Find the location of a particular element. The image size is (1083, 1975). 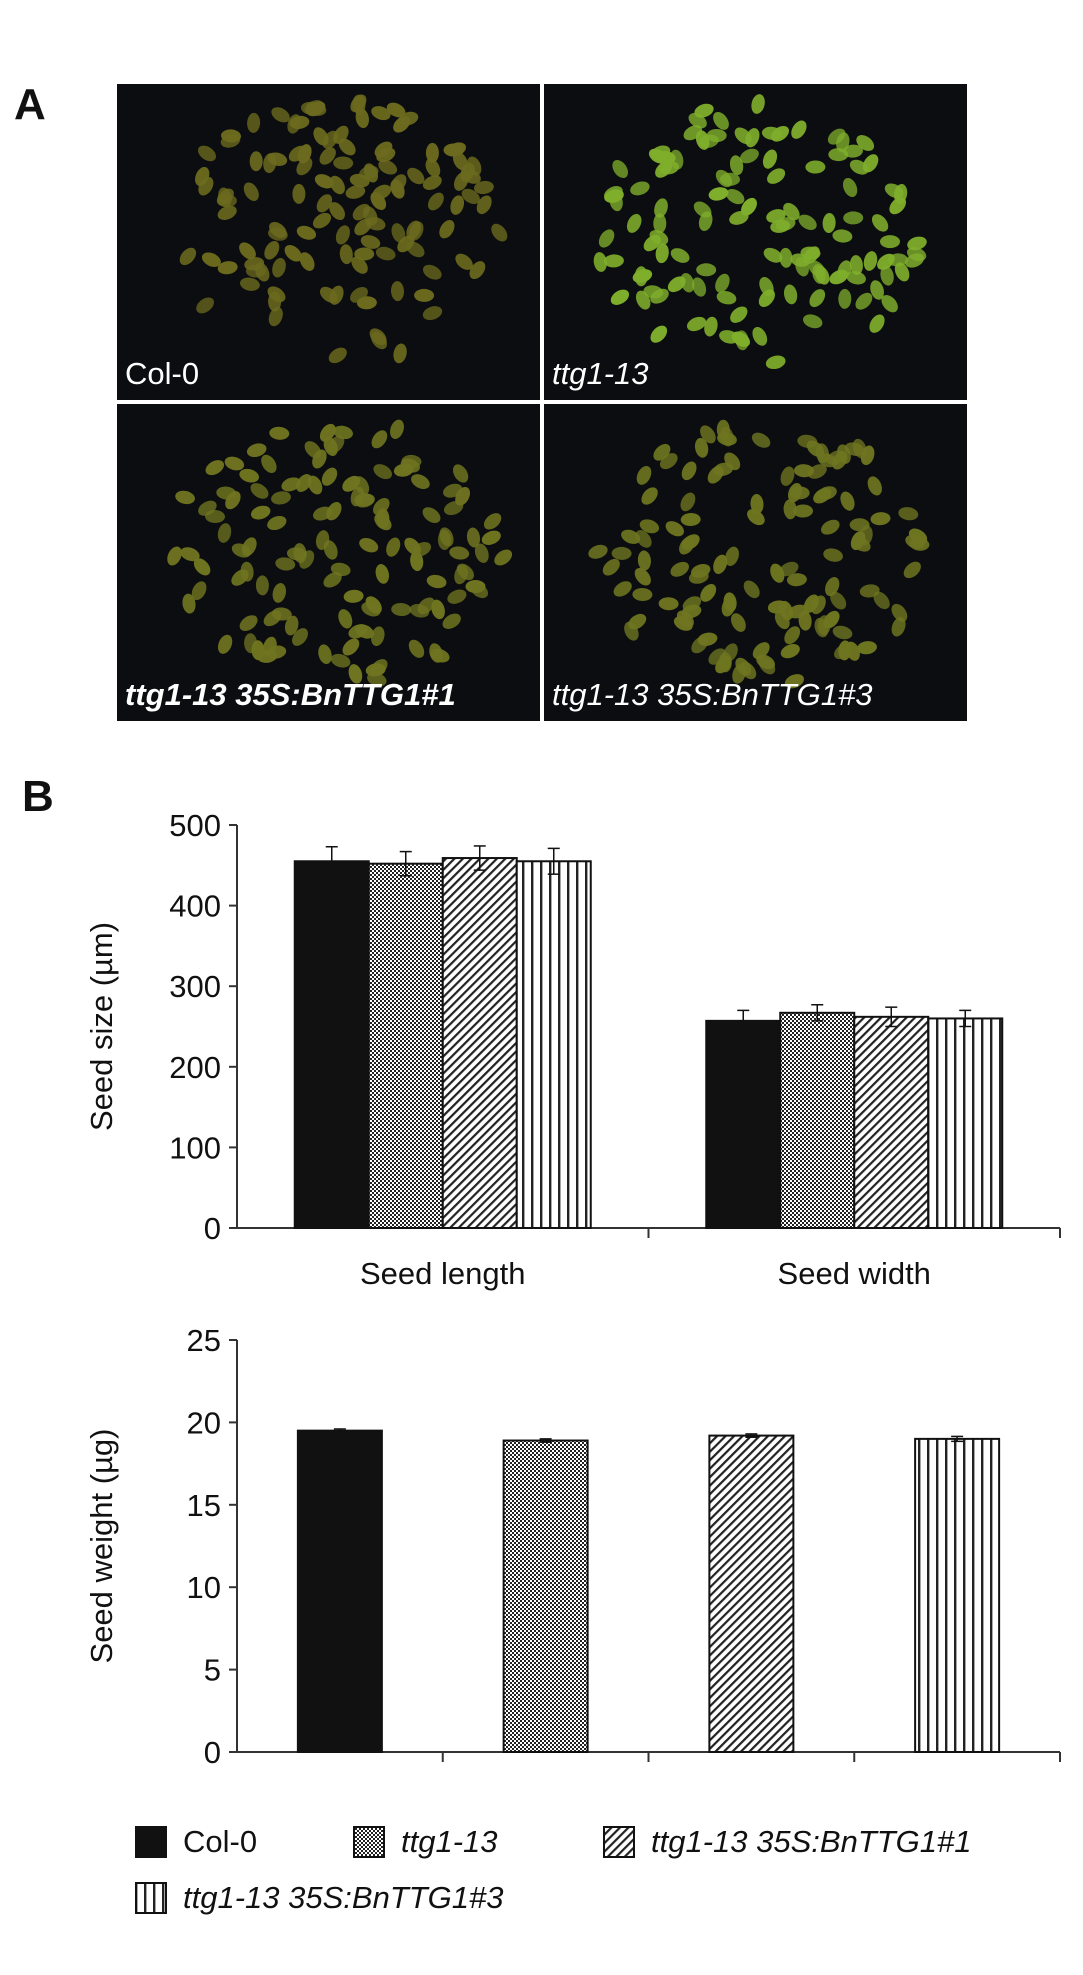

y-tick-label: 25 is located at coordinates (204, 1340).